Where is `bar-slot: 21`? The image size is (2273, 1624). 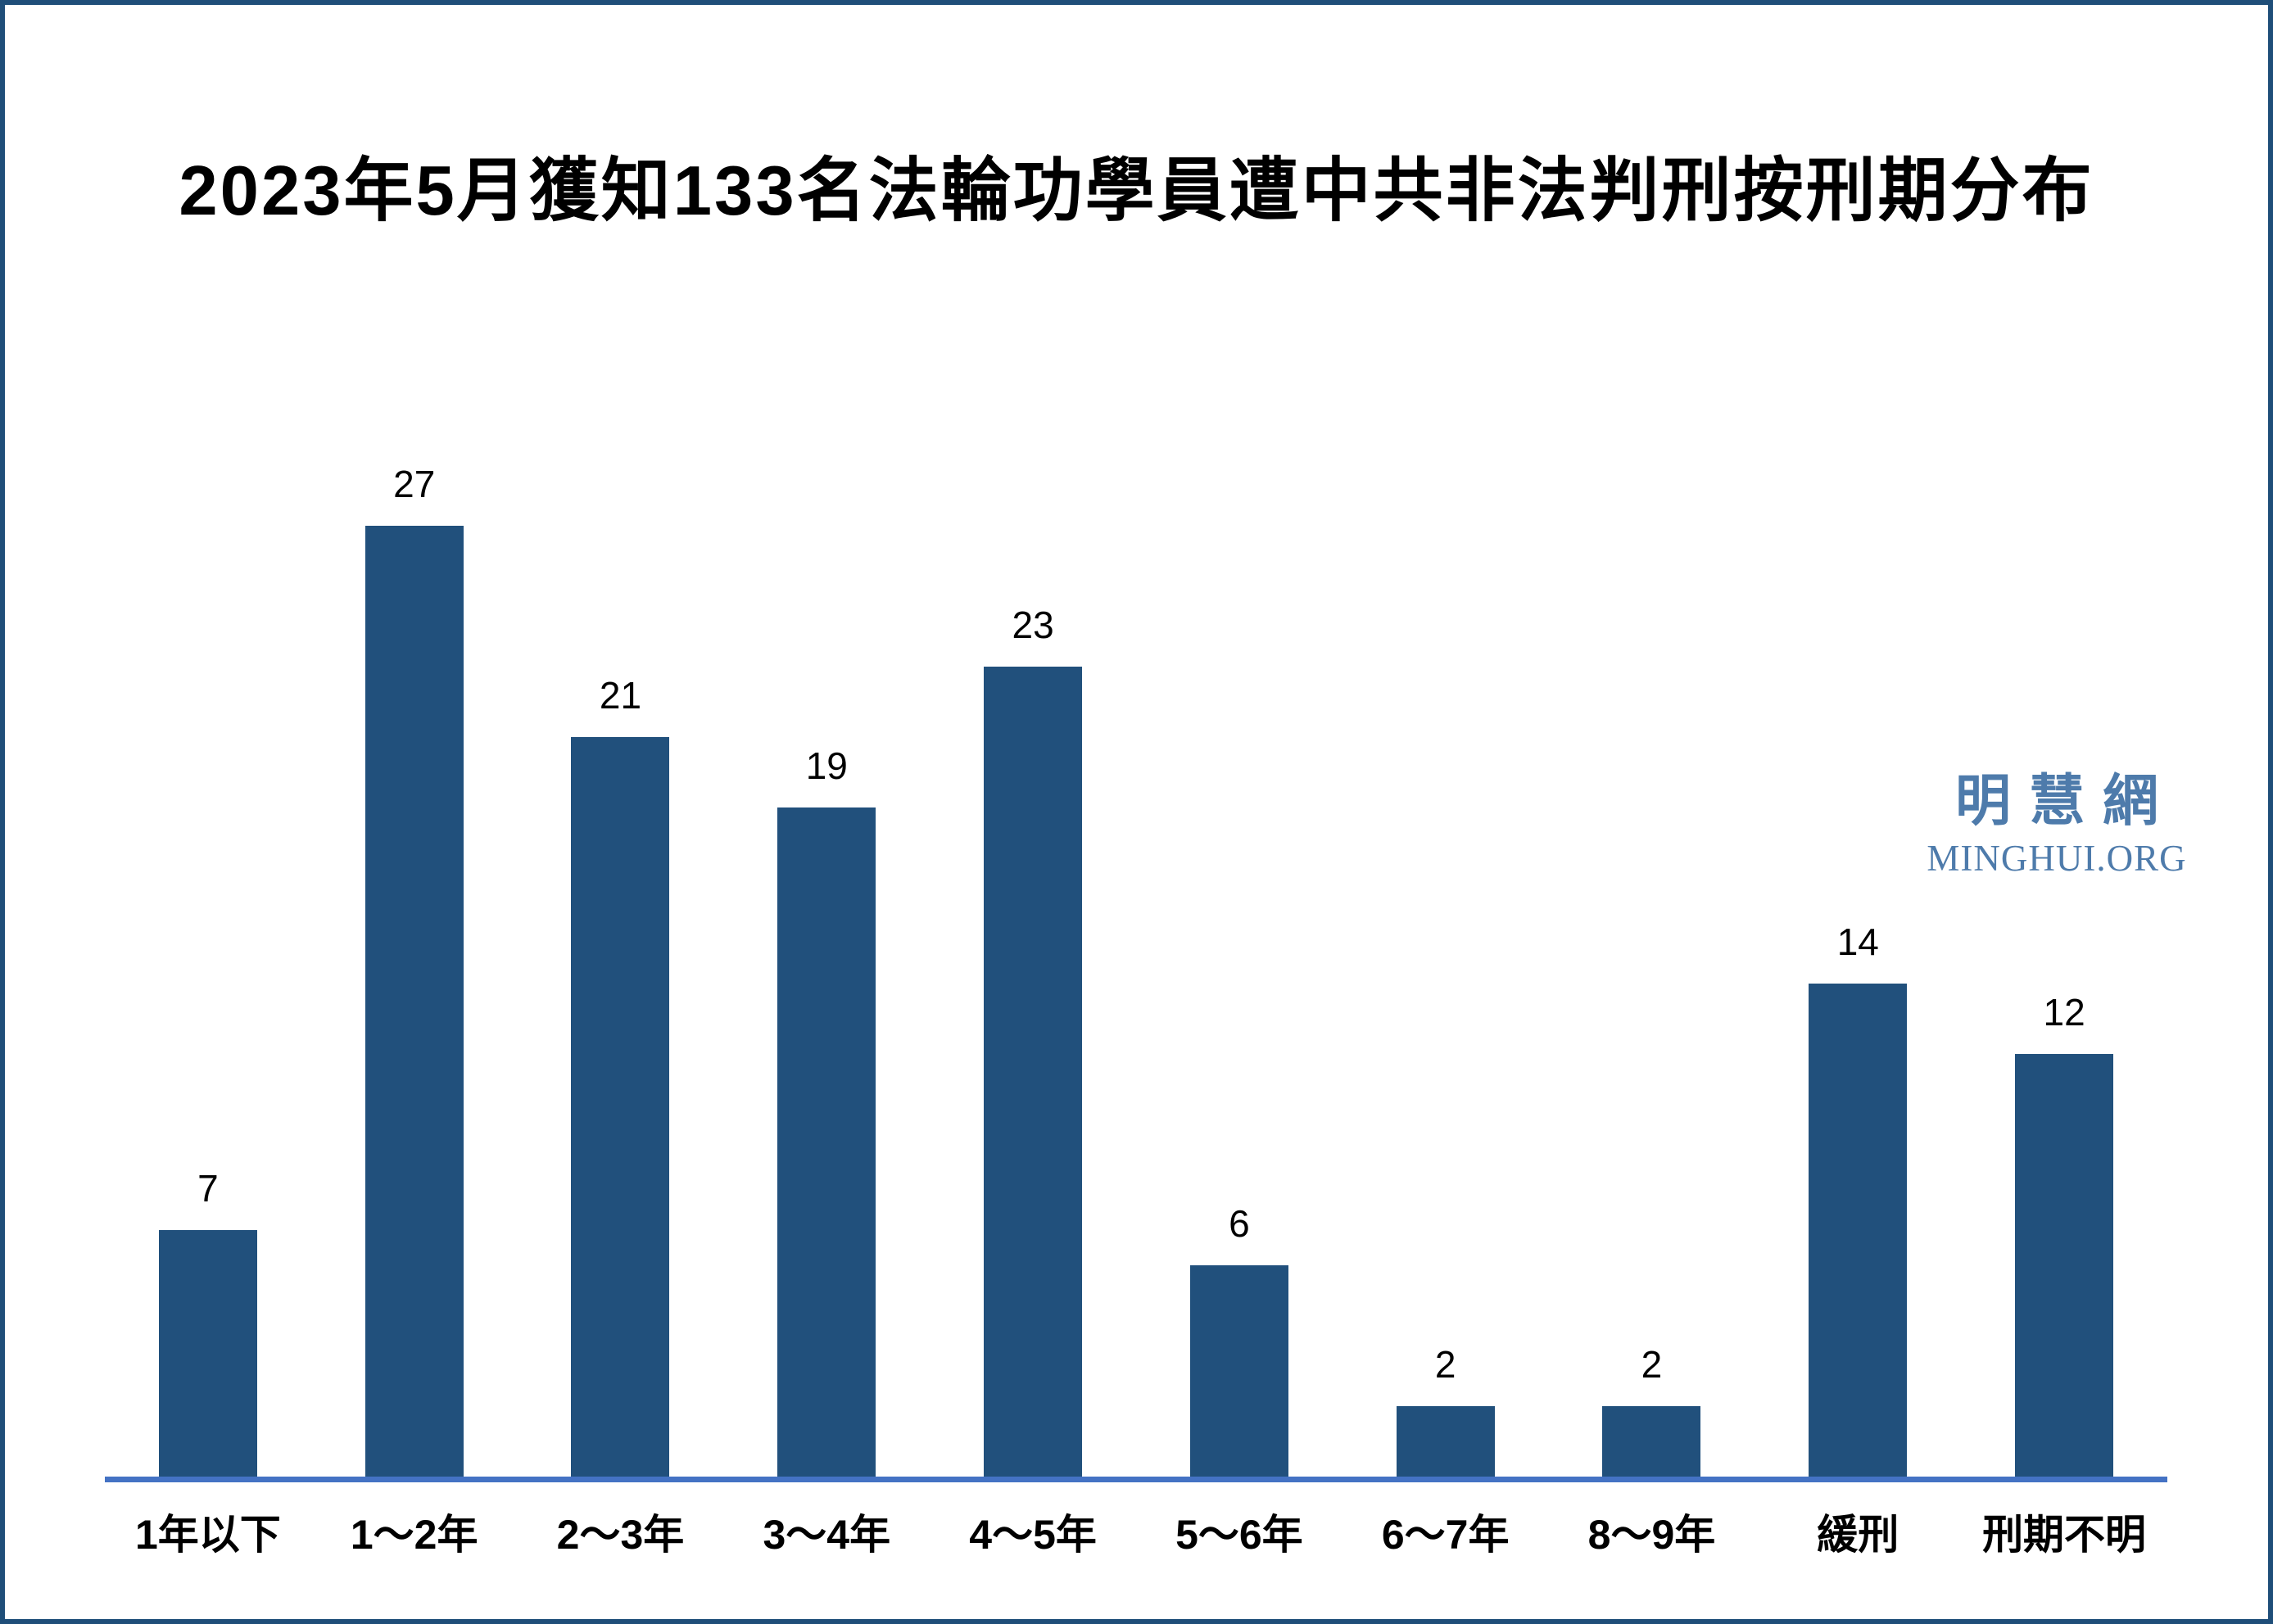 bar-slot: 21 is located at coordinates (621, 944).